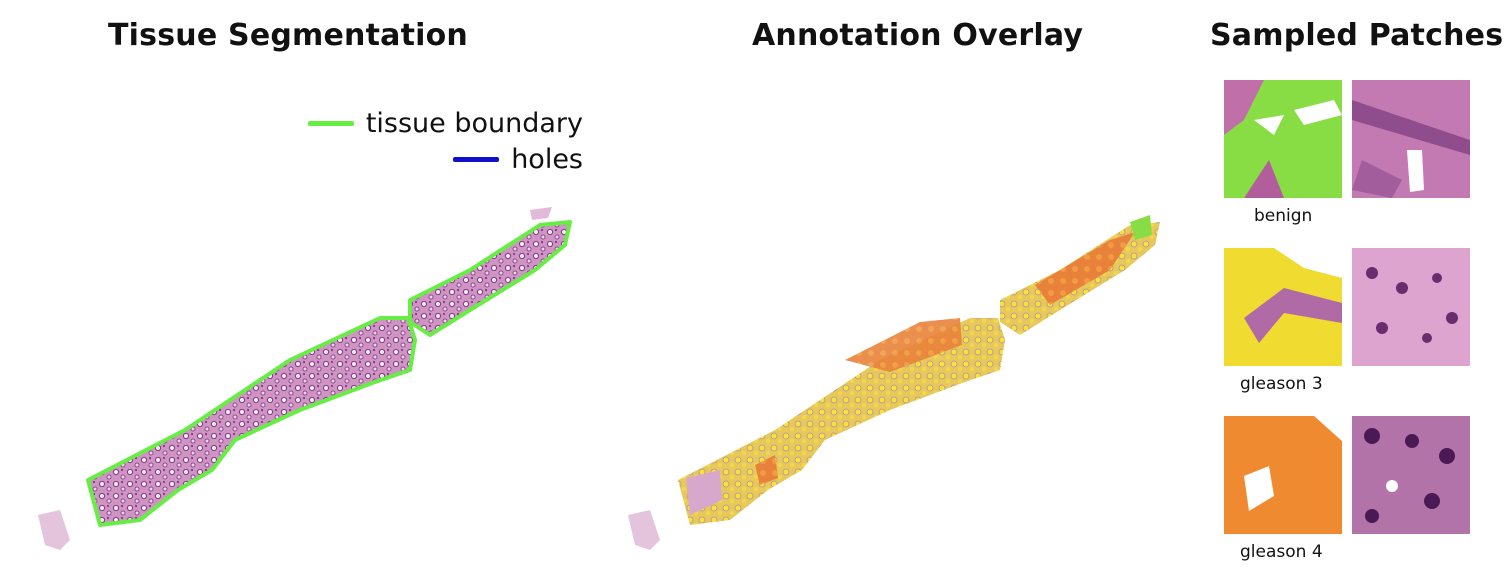 The image size is (1511, 575). What do you see at coordinates (474, 123) in the screenshot?
I see `legend-label-tissue-boundary: tissue boundary` at bounding box center [474, 123].